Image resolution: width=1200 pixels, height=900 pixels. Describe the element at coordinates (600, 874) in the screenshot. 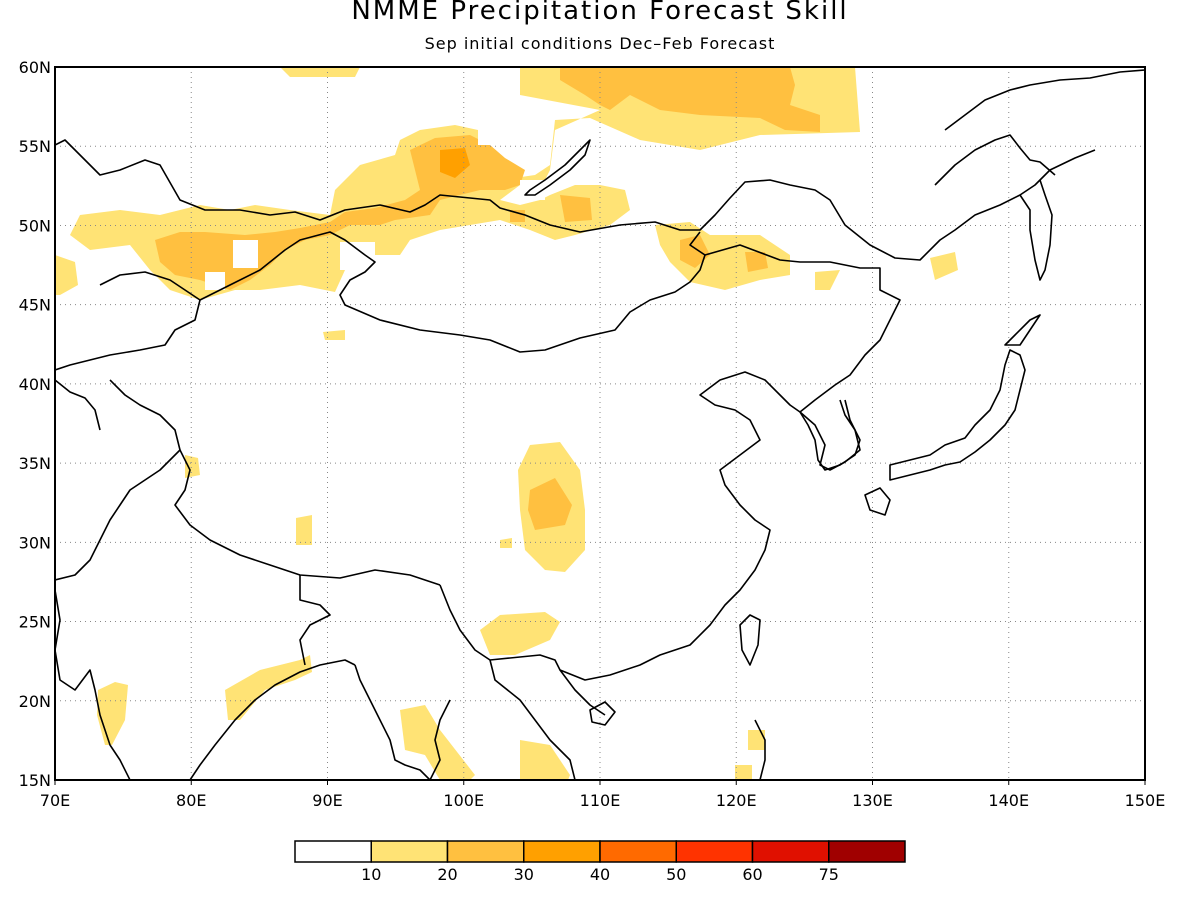

I see `colorbar-label: 40` at that location.